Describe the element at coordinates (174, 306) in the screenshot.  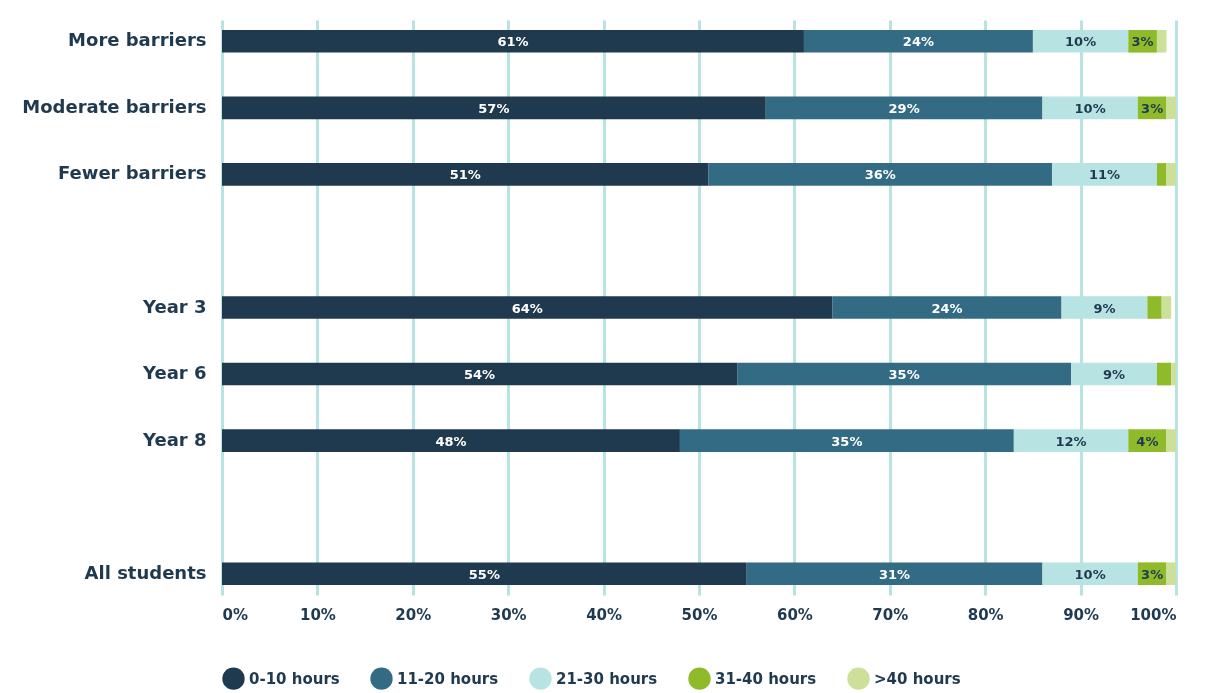
I see `y-tick-label: Year 3` at that location.